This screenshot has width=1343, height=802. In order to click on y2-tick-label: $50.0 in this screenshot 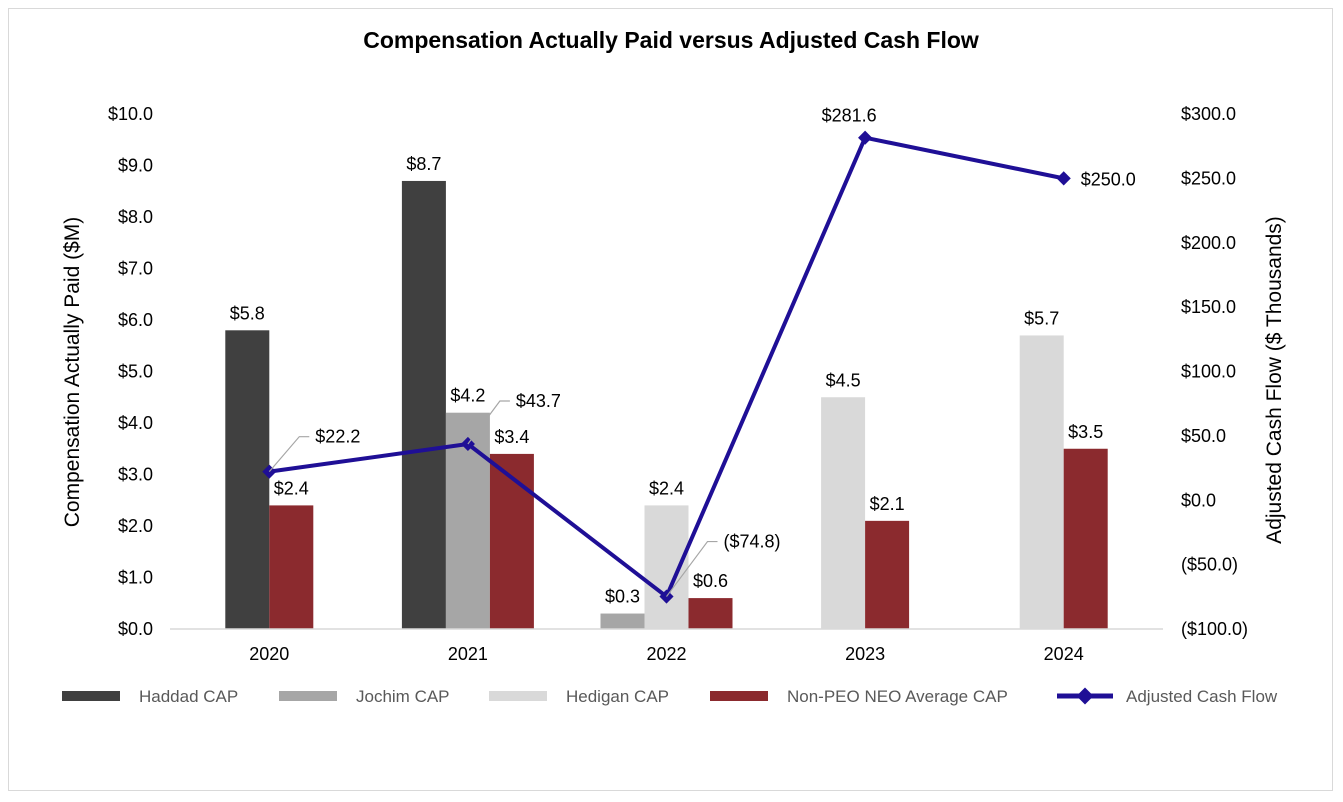, I will do `click(1203, 436)`.